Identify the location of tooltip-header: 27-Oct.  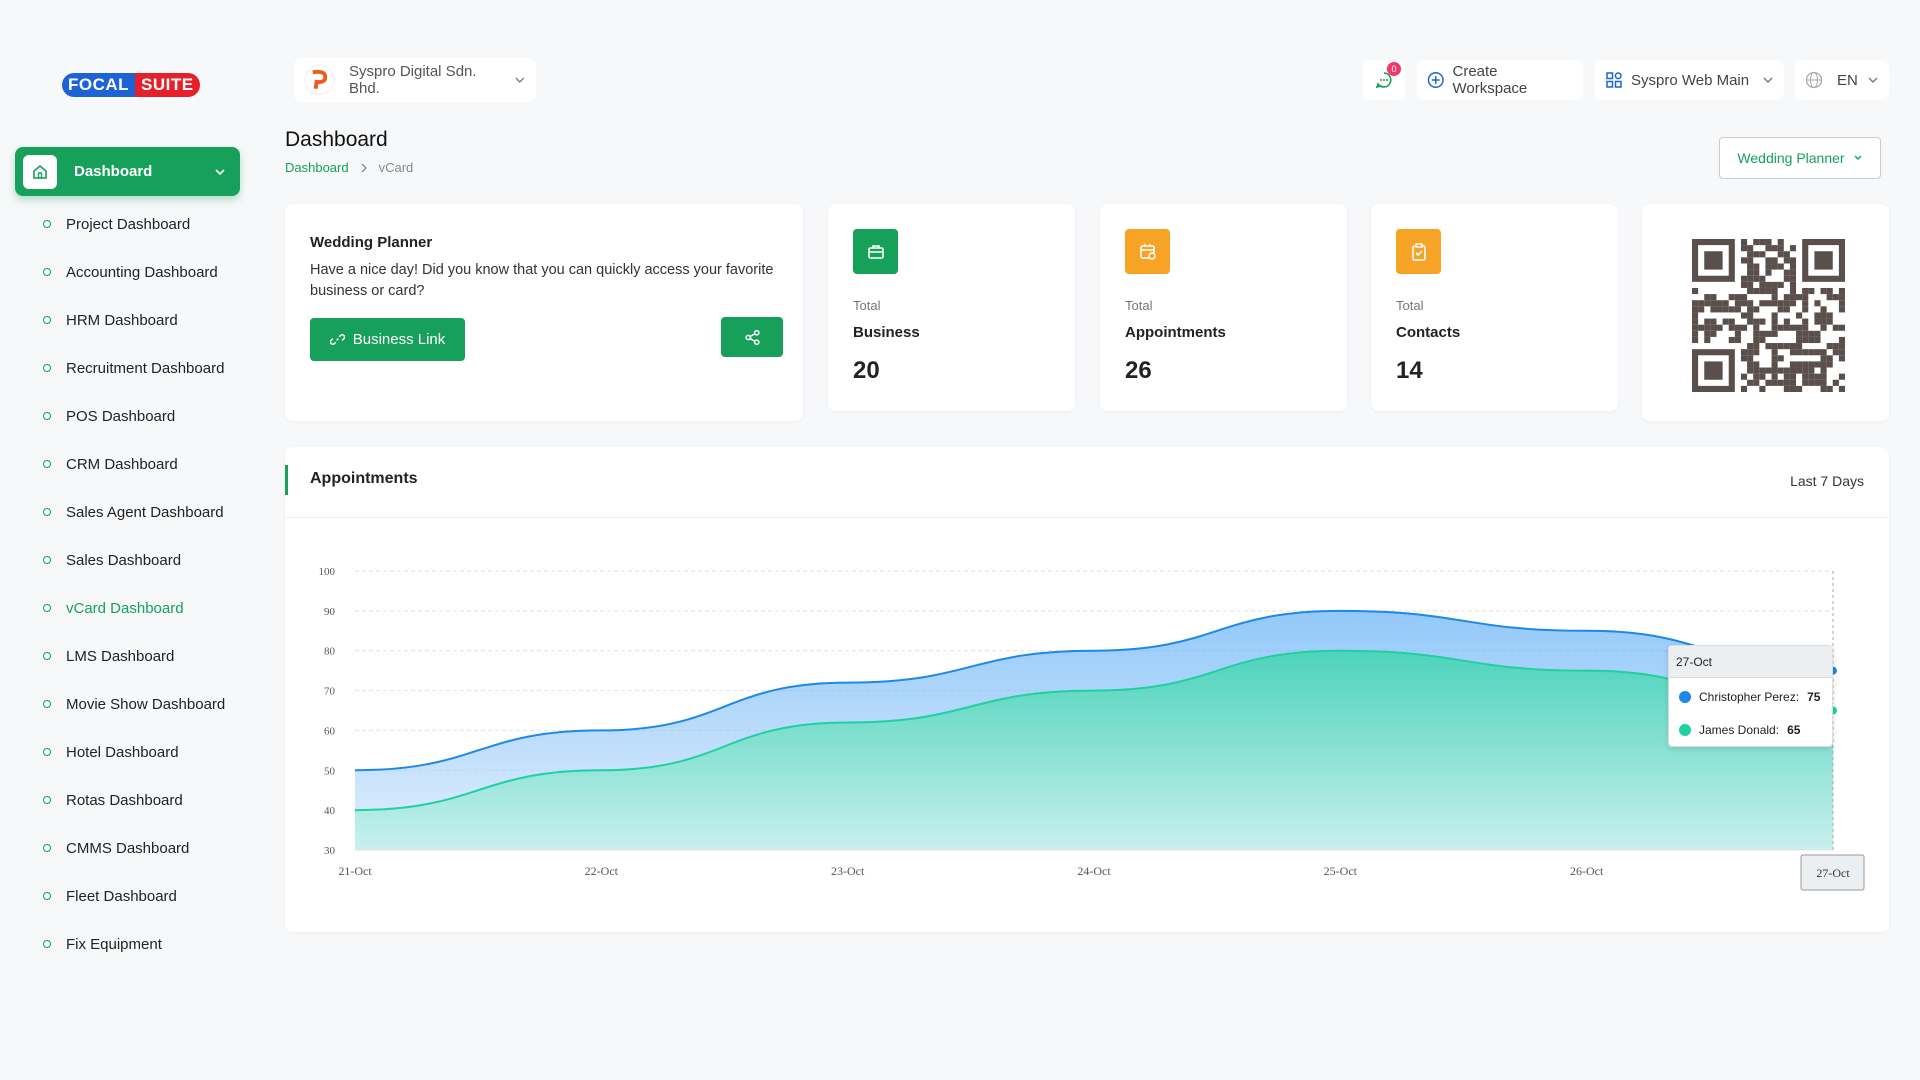
(1750, 662).